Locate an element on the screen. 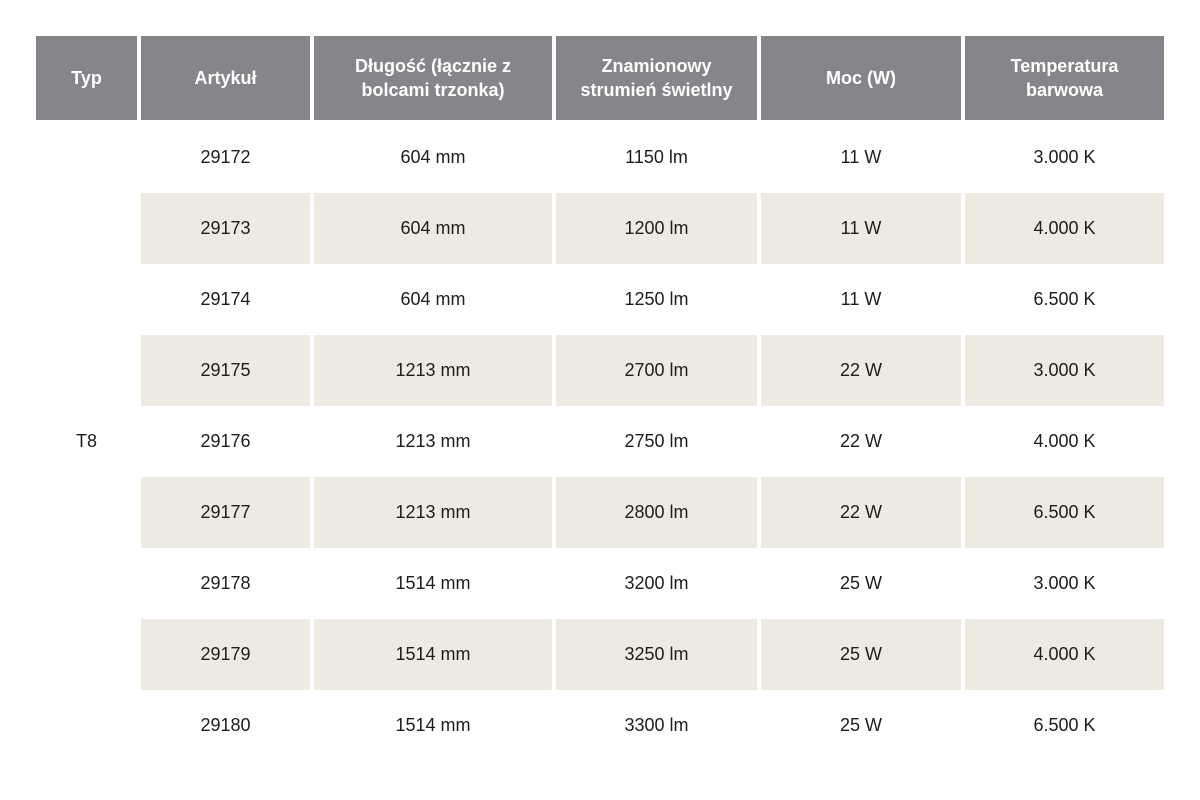  column-header-typ: Typ is located at coordinates (86, 79).